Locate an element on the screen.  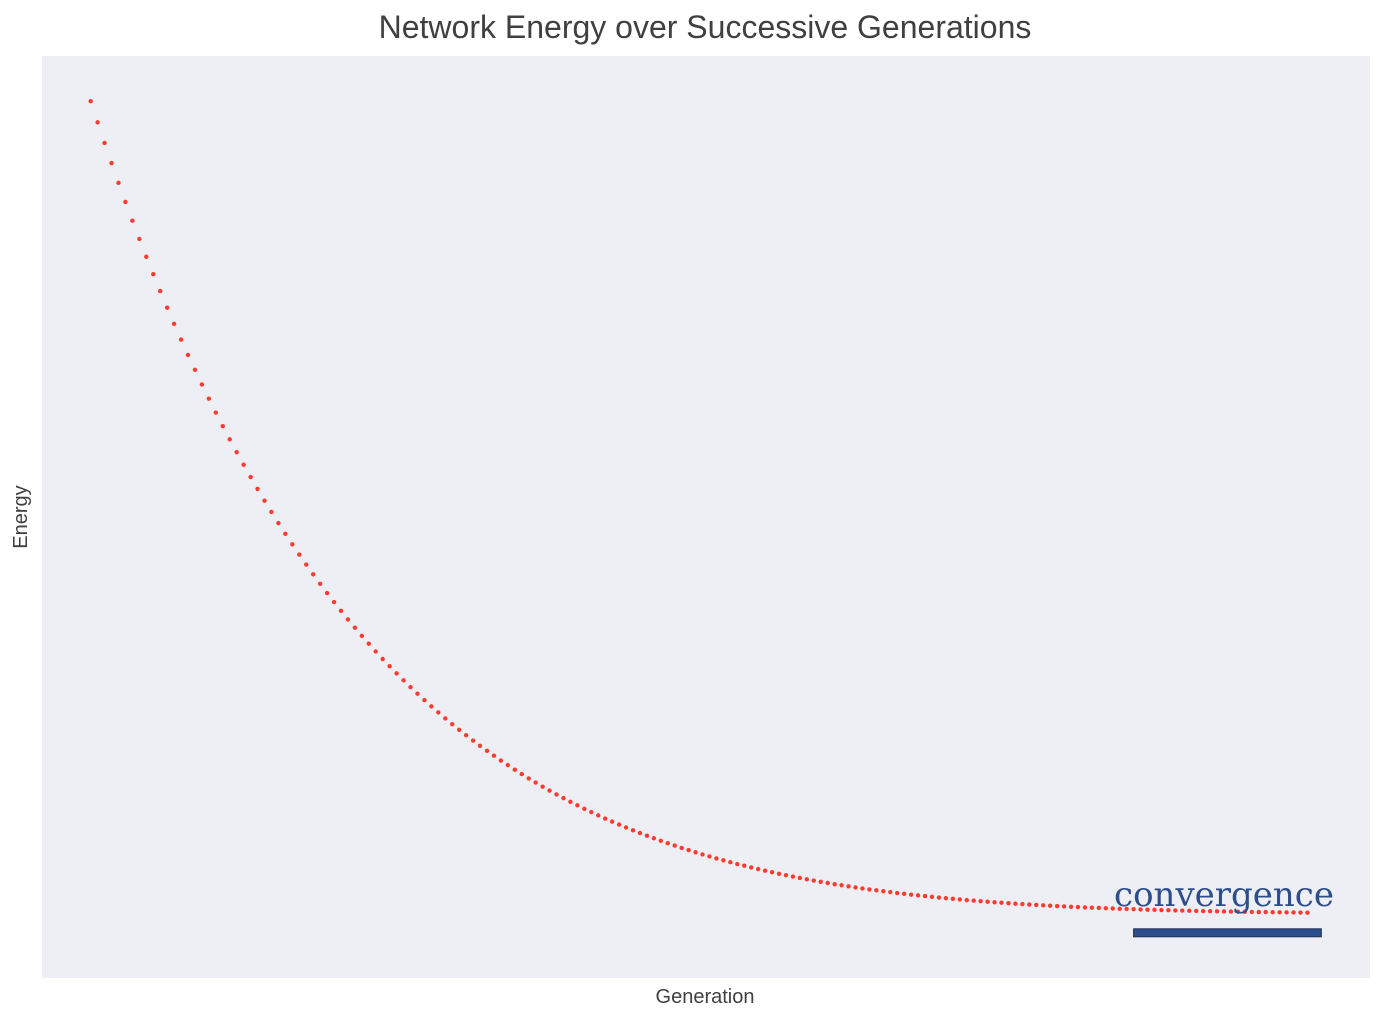
convergence-annotation-label: convergence is located at coordinates (1224, 895).